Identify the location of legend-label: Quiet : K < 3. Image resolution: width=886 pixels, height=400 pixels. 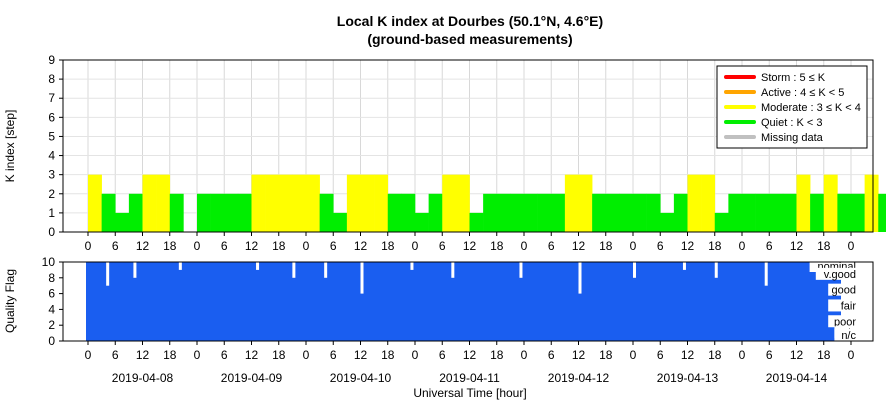
(791, 123).